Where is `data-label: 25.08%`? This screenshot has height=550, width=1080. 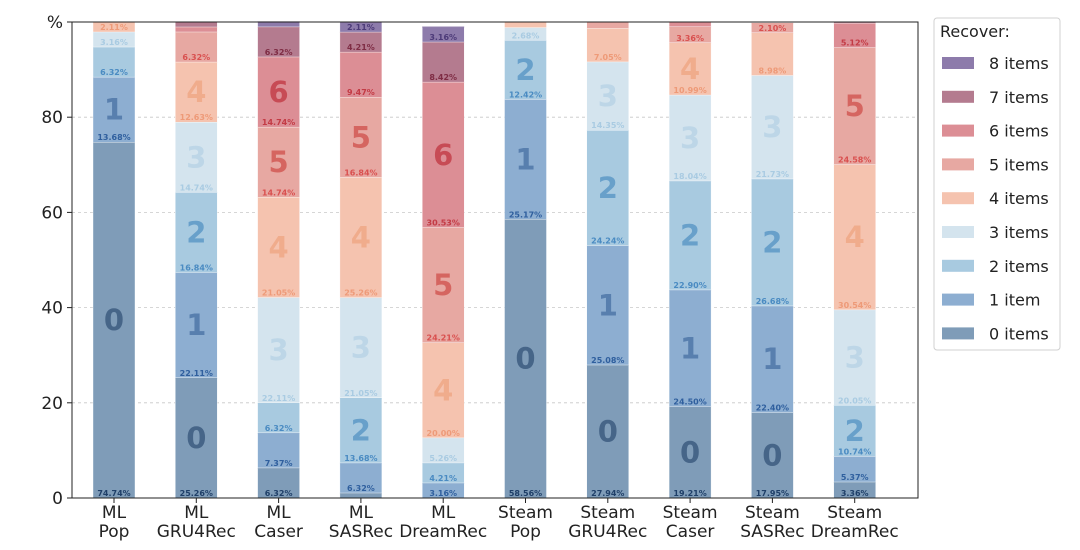 data-label: 25.08% is located at coordinates (607, 360).